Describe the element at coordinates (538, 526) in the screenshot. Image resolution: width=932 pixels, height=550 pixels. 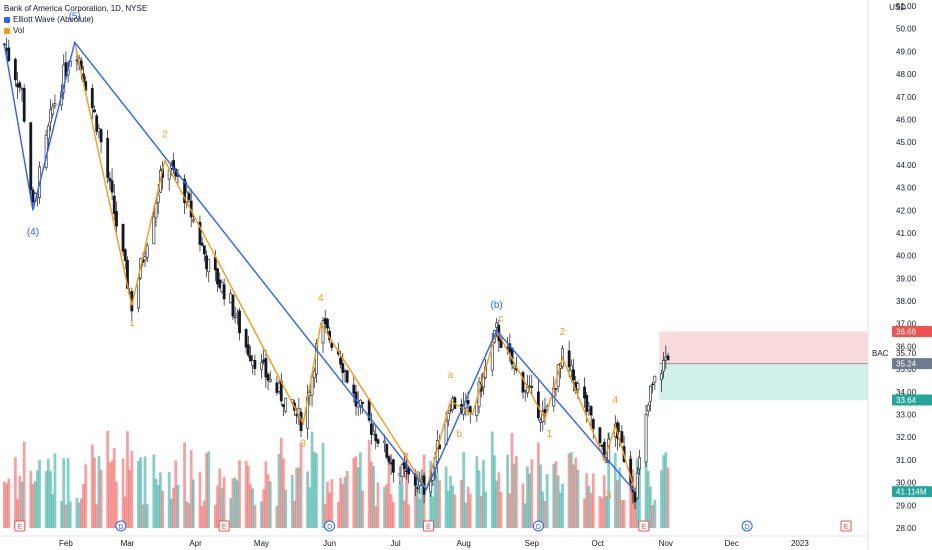
I see `dividend-marker` at that location.